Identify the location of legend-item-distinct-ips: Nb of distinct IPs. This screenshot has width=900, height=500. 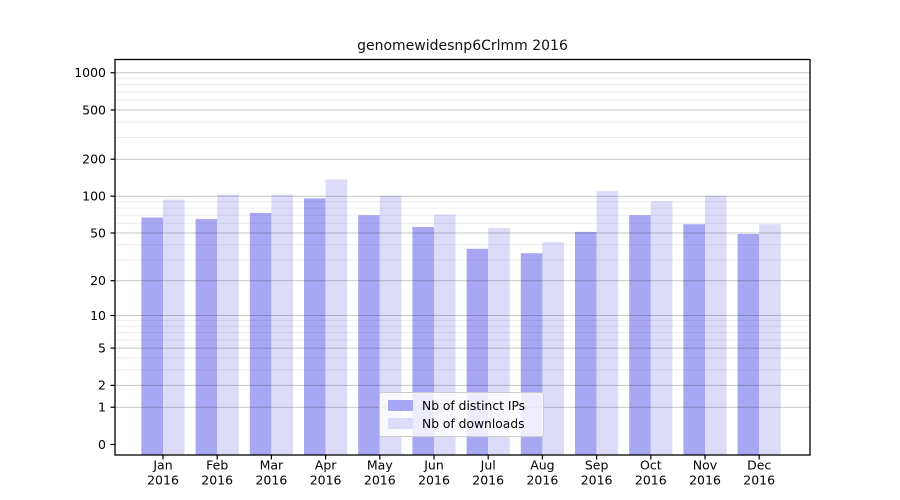
(461, 406).